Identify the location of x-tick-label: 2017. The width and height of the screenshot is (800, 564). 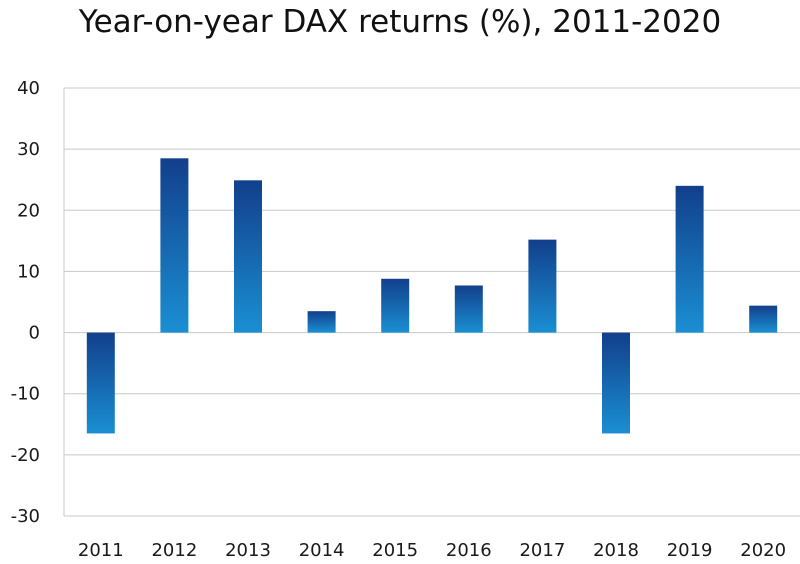
(542, 550).